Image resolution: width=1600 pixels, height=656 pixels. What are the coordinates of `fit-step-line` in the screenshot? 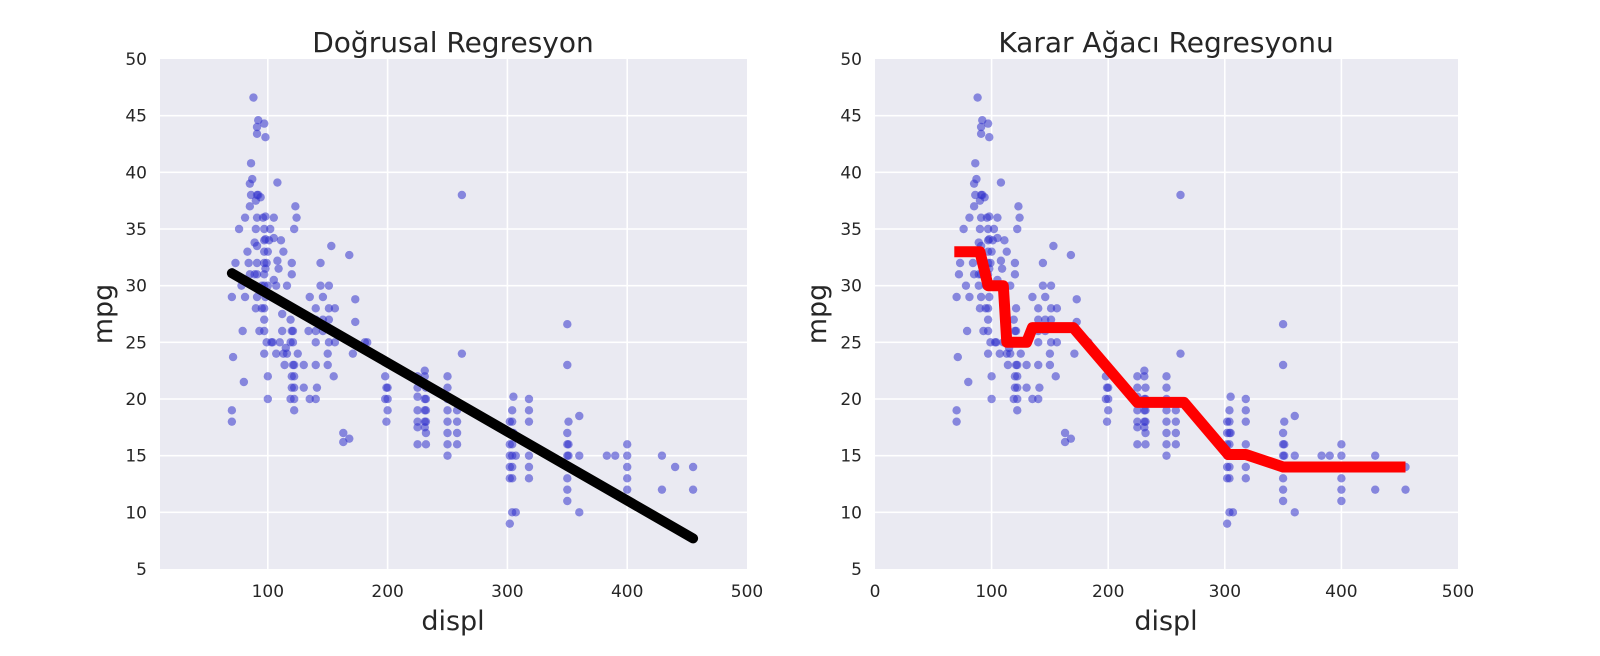 It's located at (1180, 359).